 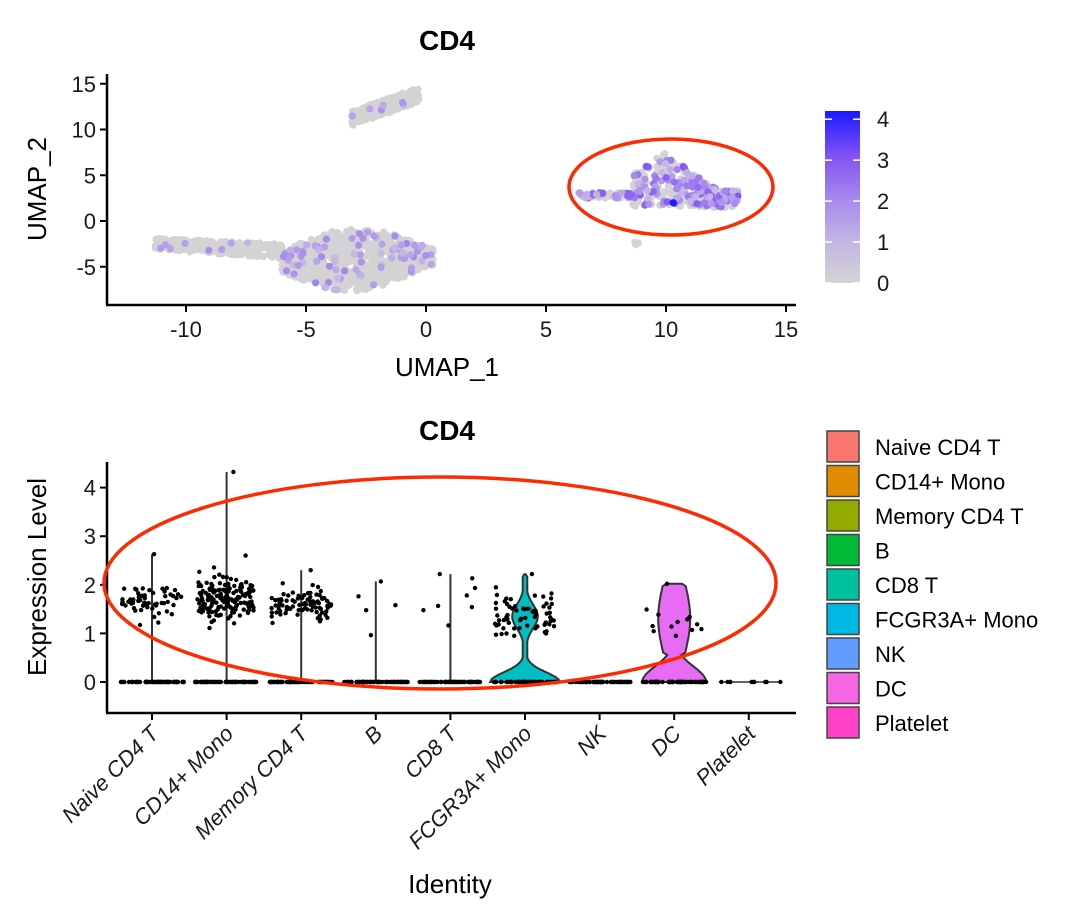 I want to click on legend-item: CD14+ Mono, so click(x=915, y=481).